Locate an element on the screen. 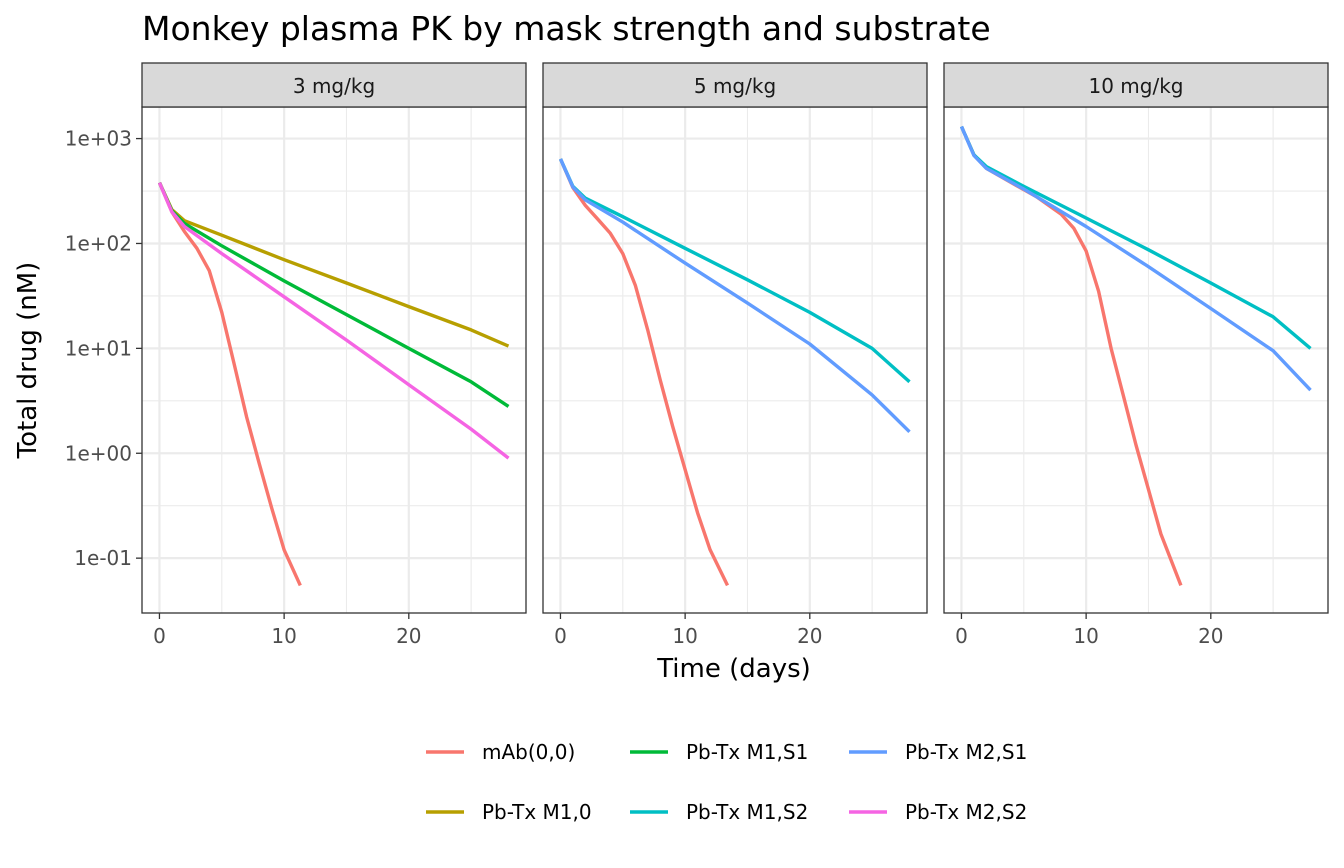 The width and height of the screenshot is (1344, 868). y-axis-title: Total drug (nM) is located at coordinates (28, 361).